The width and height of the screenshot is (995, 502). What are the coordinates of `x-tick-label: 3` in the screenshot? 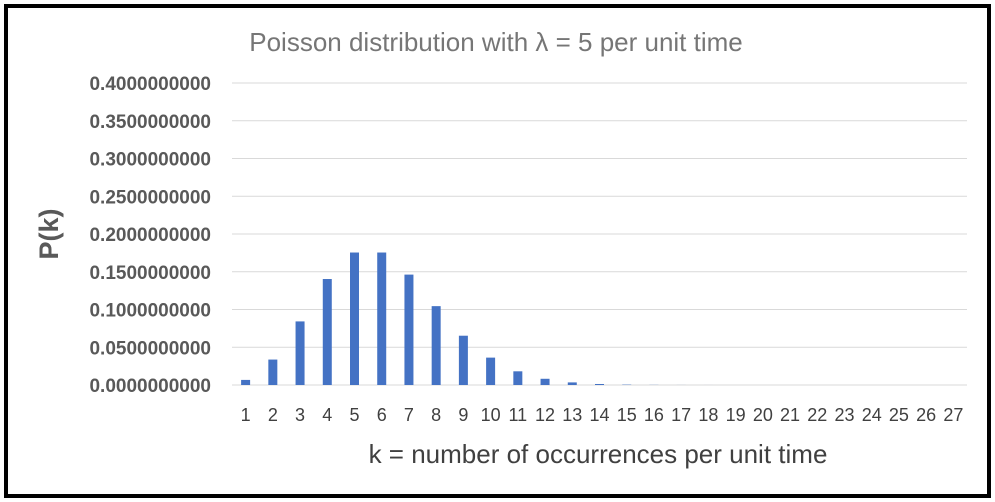 It's located at (300, 415).